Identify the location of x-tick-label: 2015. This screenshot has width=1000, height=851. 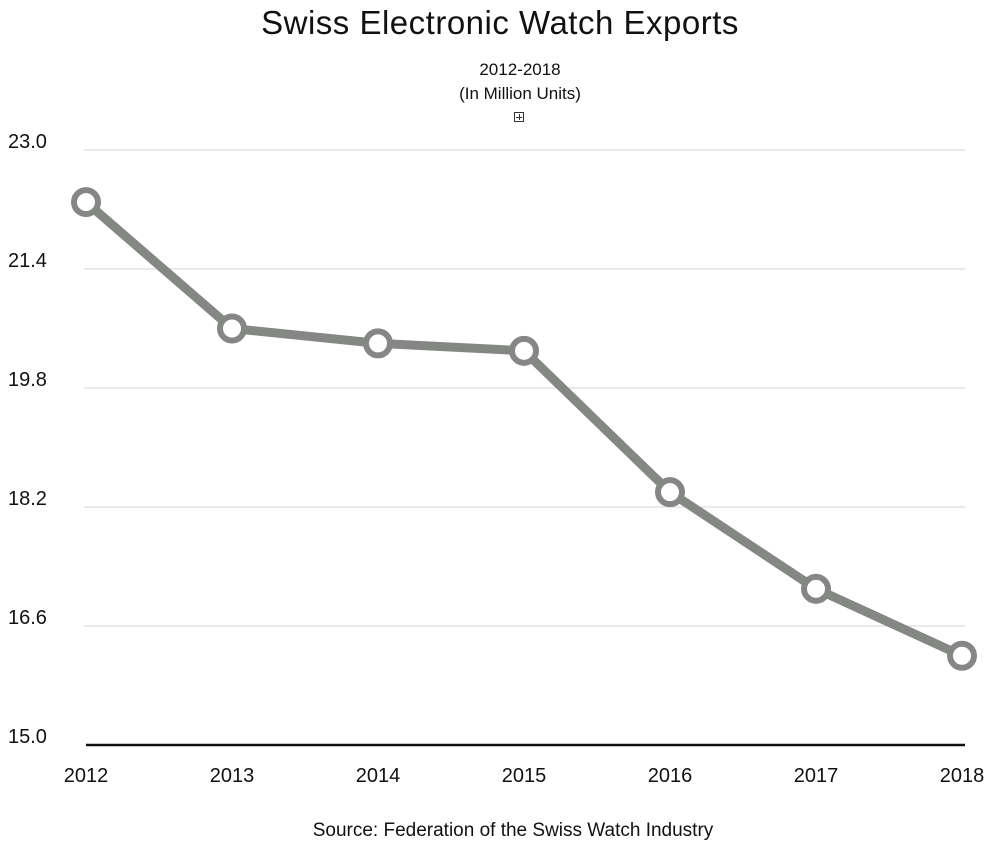
(524, 776).